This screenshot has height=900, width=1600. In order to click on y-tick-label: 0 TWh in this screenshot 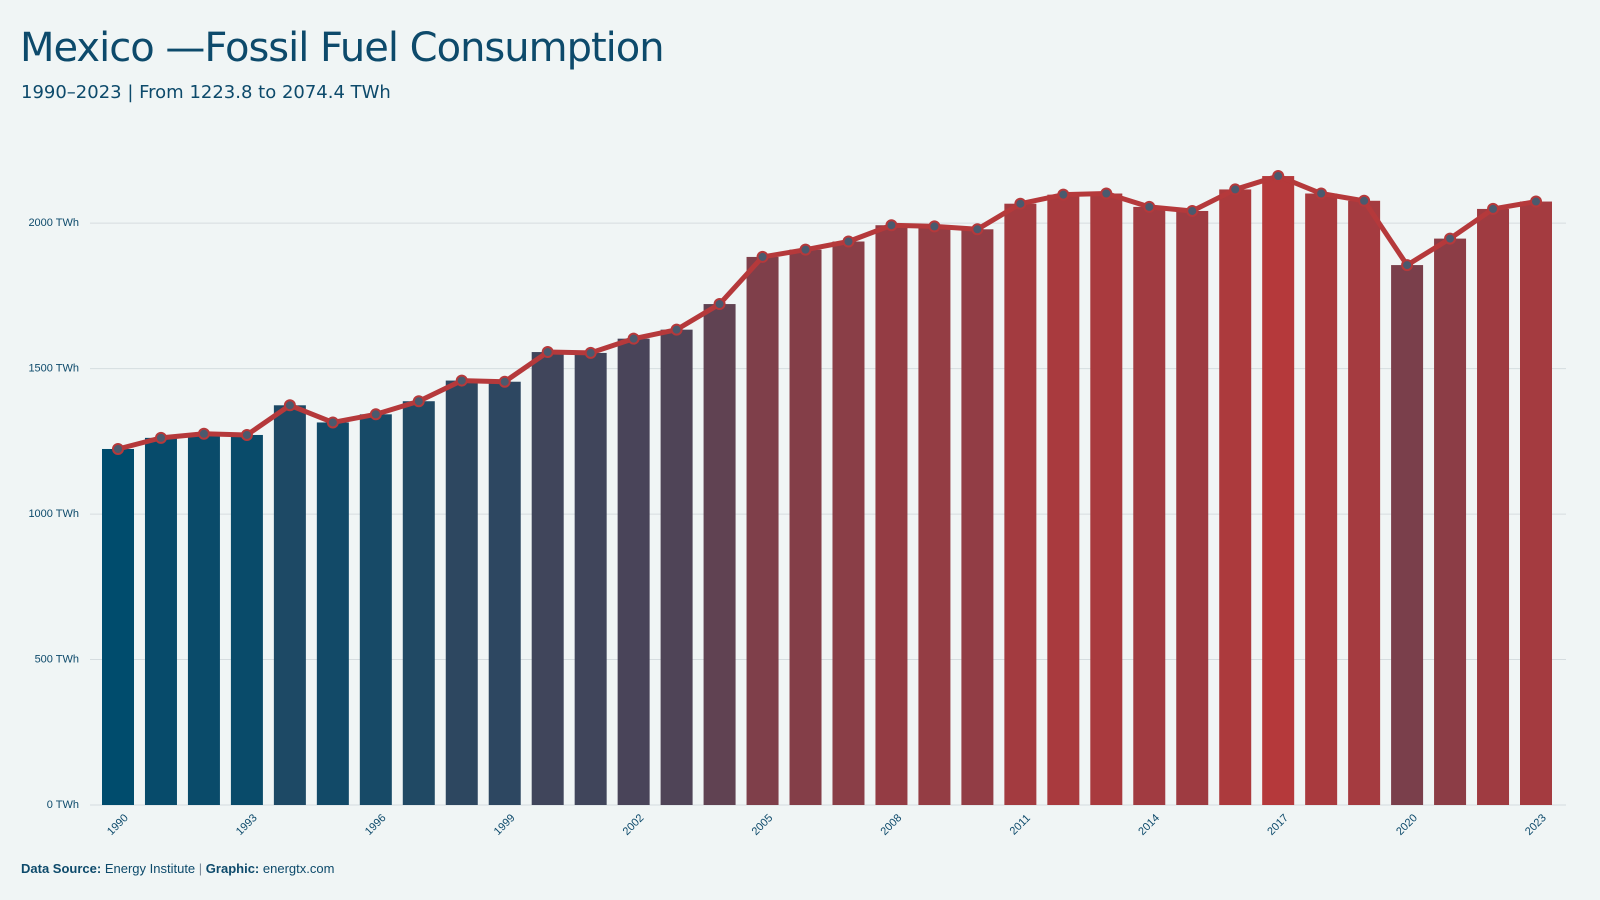, I will do `click(63, 805)`.